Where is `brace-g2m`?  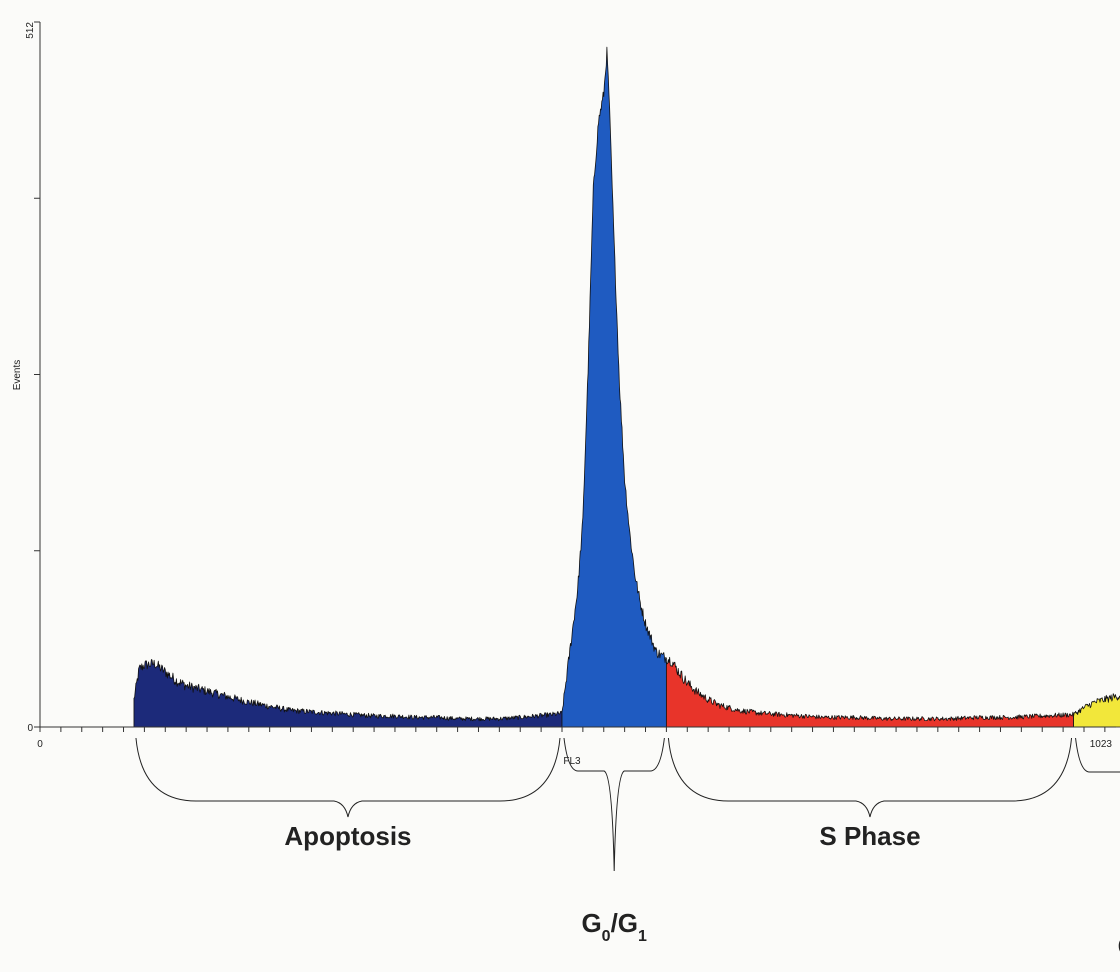
brace-g2m is located at coordinates (1097, 755).